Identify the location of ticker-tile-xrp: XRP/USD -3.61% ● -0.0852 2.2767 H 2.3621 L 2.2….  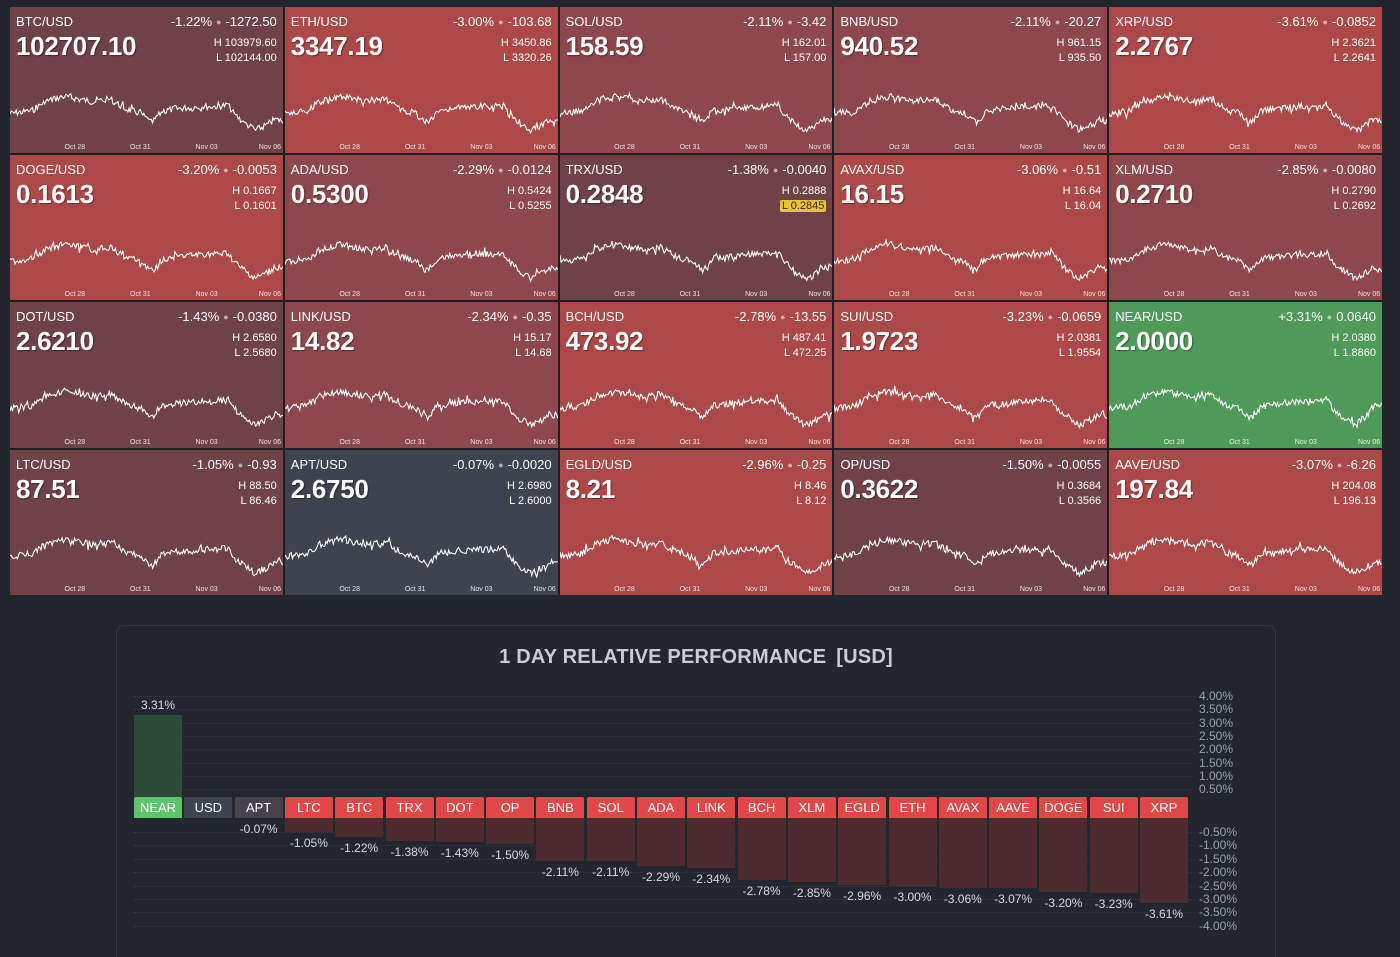
(1245, 80).